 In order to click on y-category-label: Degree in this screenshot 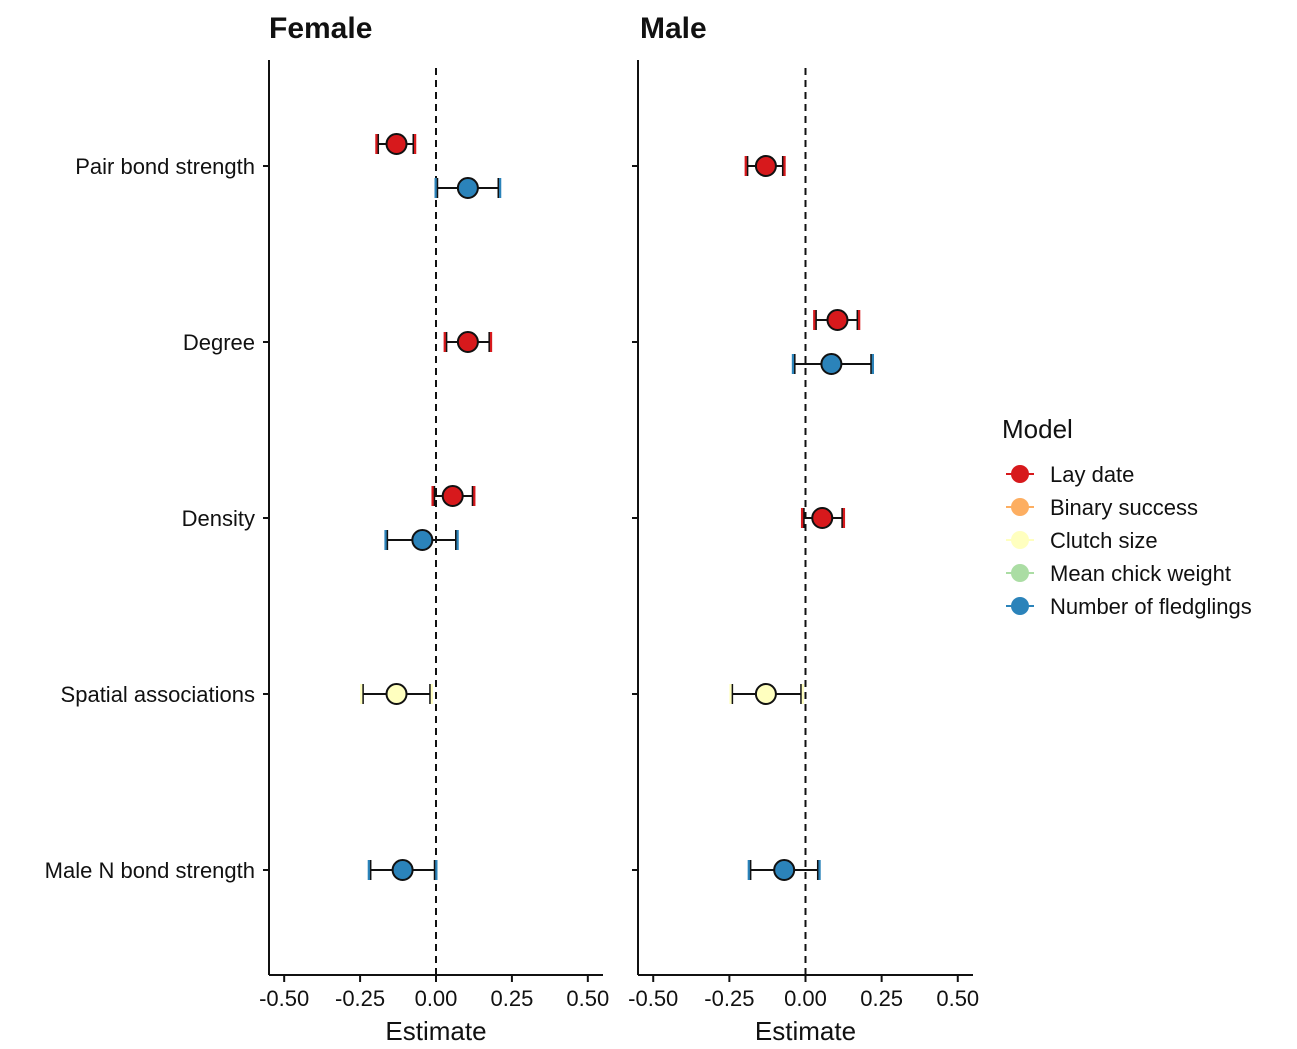, I will do `click(219, 342)`.